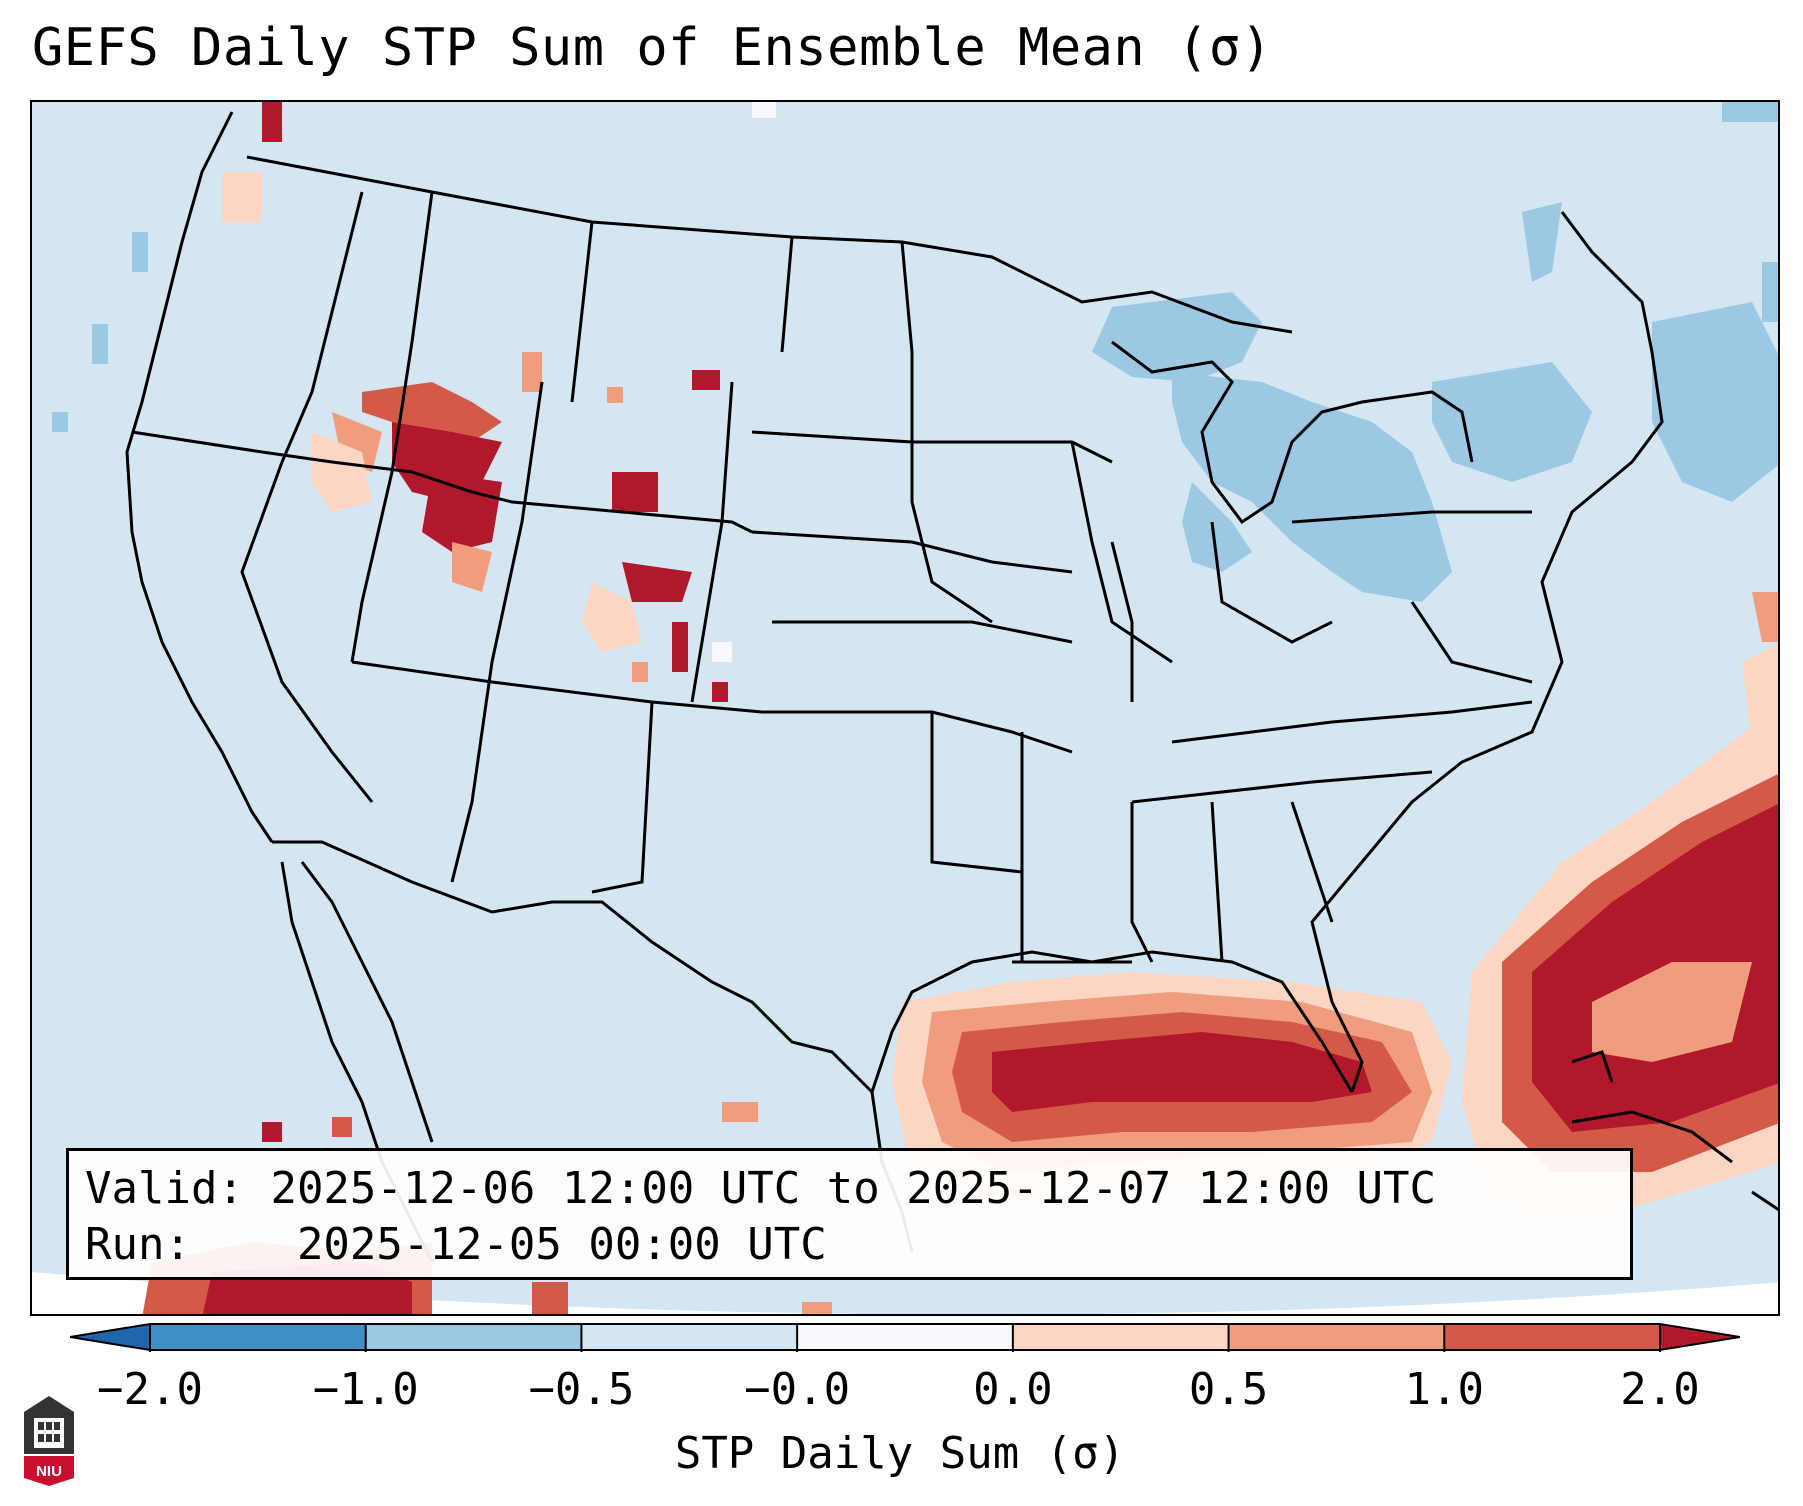  I want to click on colorbar-extend-high, so click(1699, 1337).